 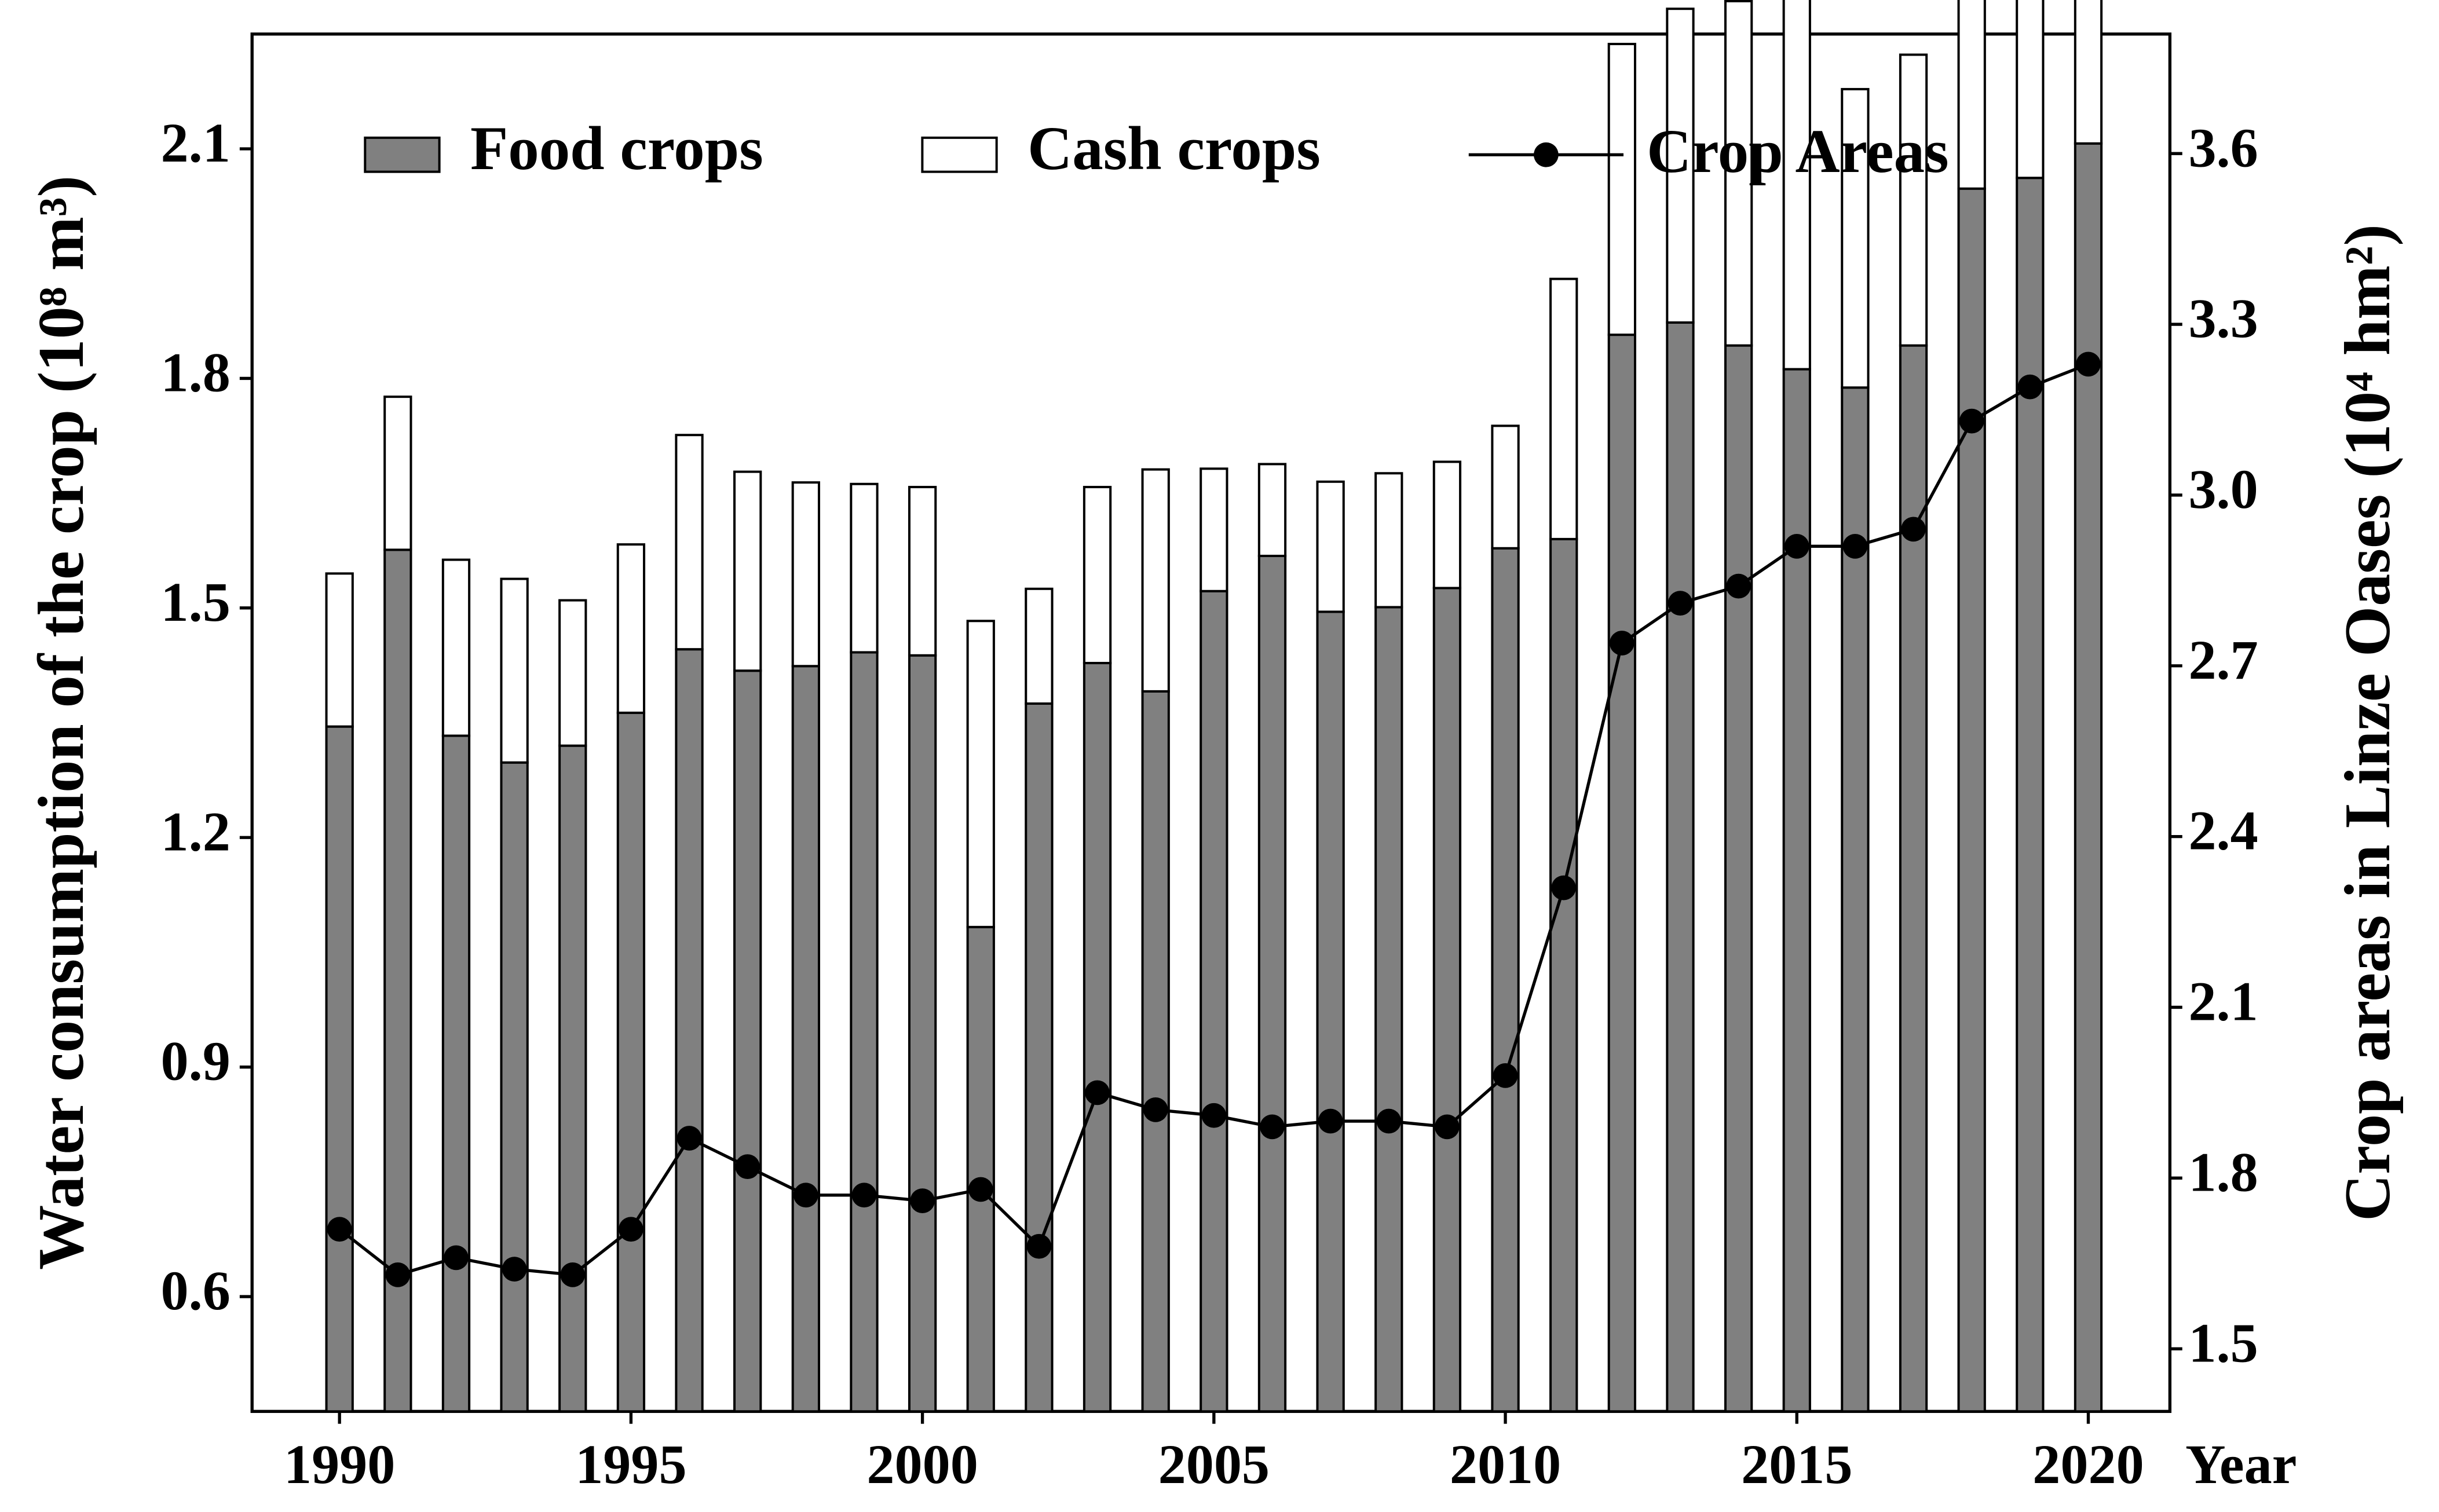 What do you see at coordinates (630, 1464) in the screenshot?
I see `x-tick-label: 1995` at bounding box center [630, 1464].